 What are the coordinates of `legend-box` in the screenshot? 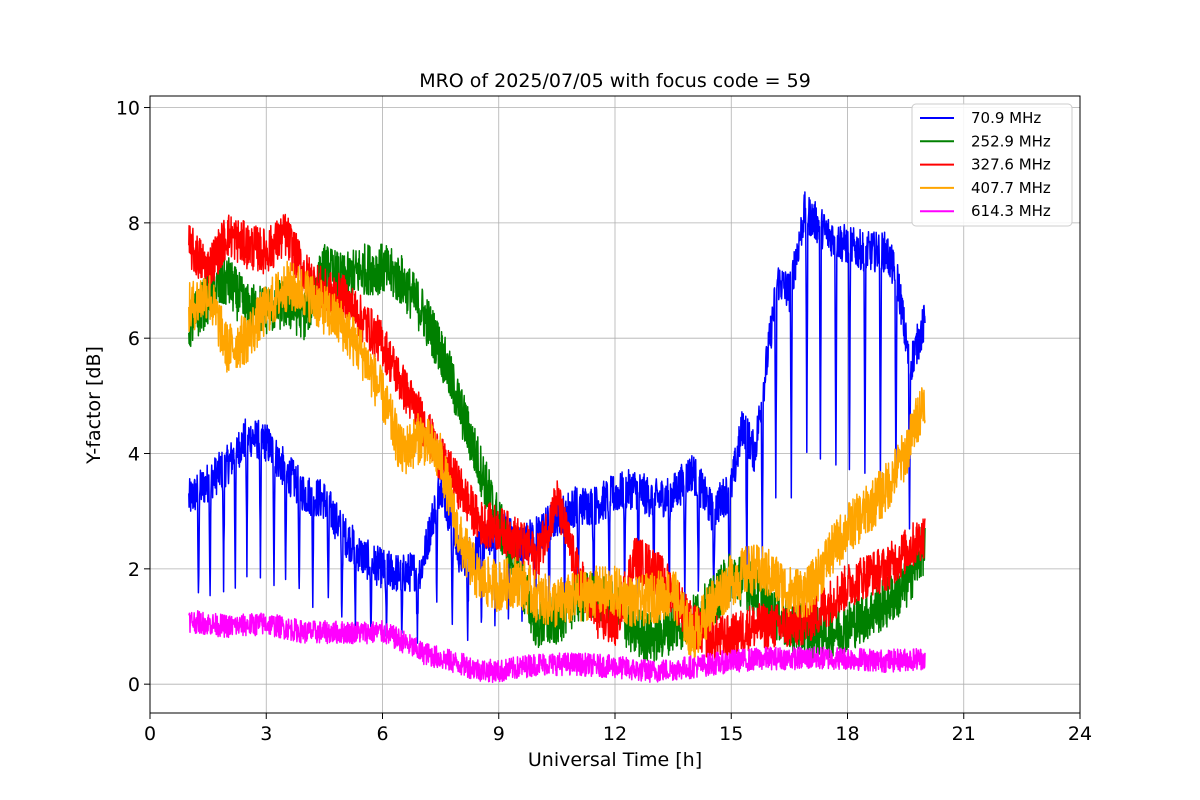 It's located at (992, 165).